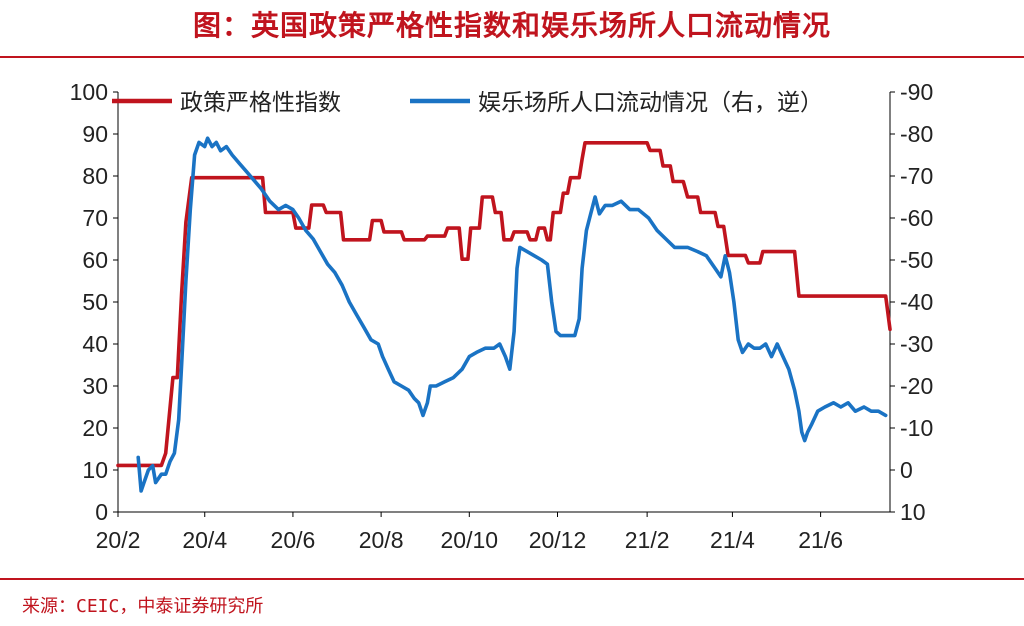 The width and height of the screenshot is (1024, 626). Describe the element at coordinates (647, 540) in the screenshot. I see `x-axis-tick-label: 21/2` at that location.